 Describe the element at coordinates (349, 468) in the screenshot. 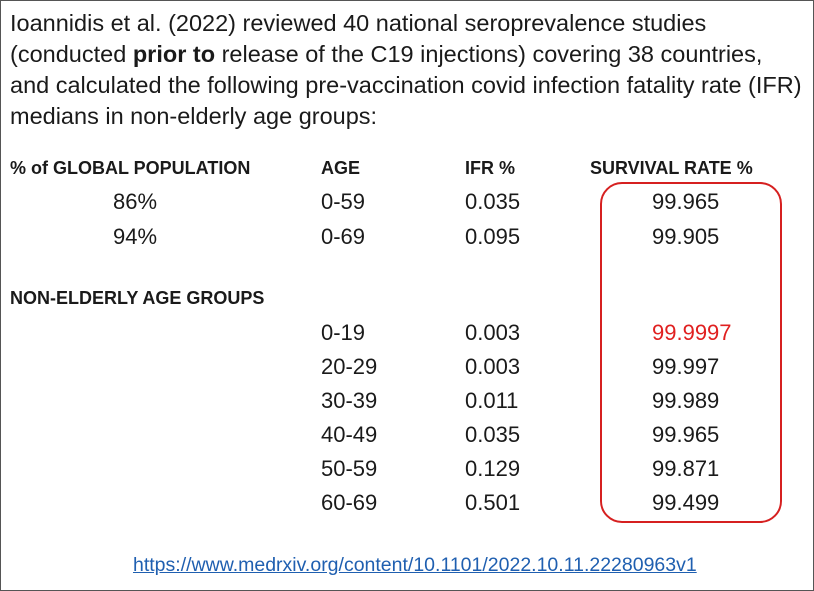

I see `age-row-age: 50-59` at that location.